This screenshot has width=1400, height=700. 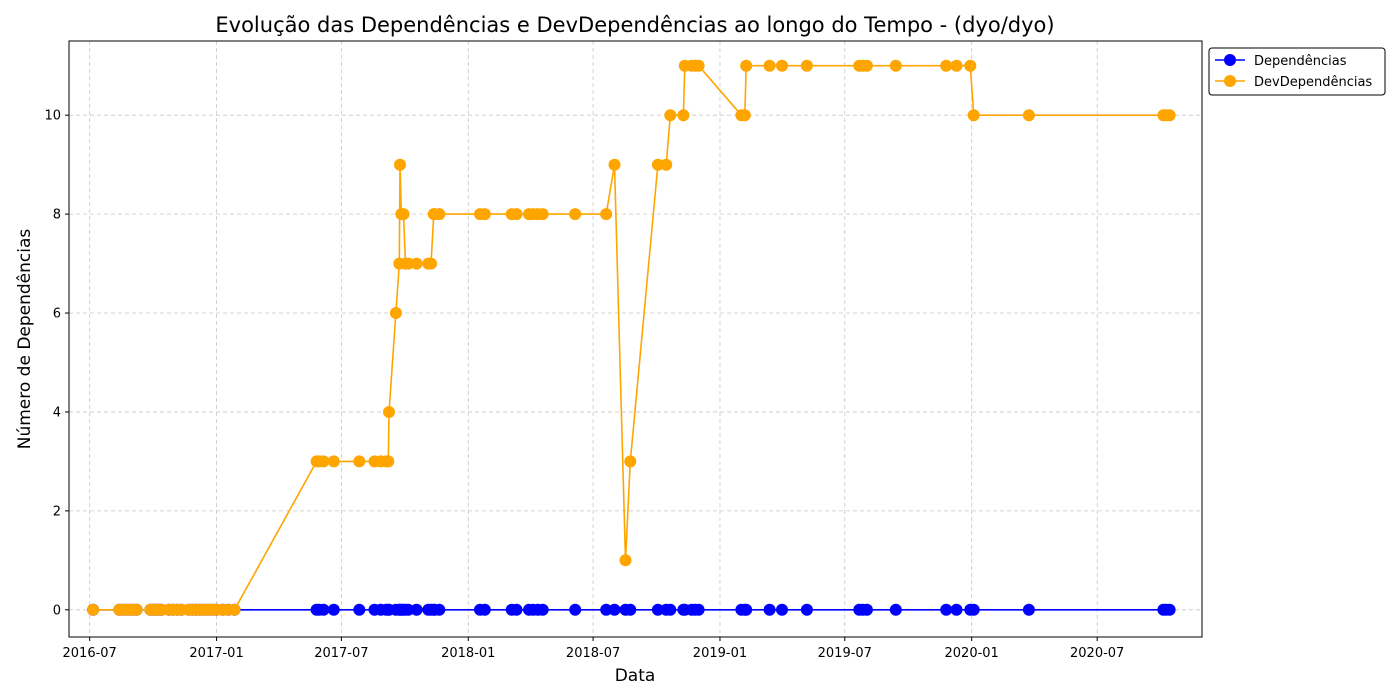 What do you see at coordinates (57, 412) in the screenshot?
I see `y-tick-label: 4` at bounding box center [57, 412].